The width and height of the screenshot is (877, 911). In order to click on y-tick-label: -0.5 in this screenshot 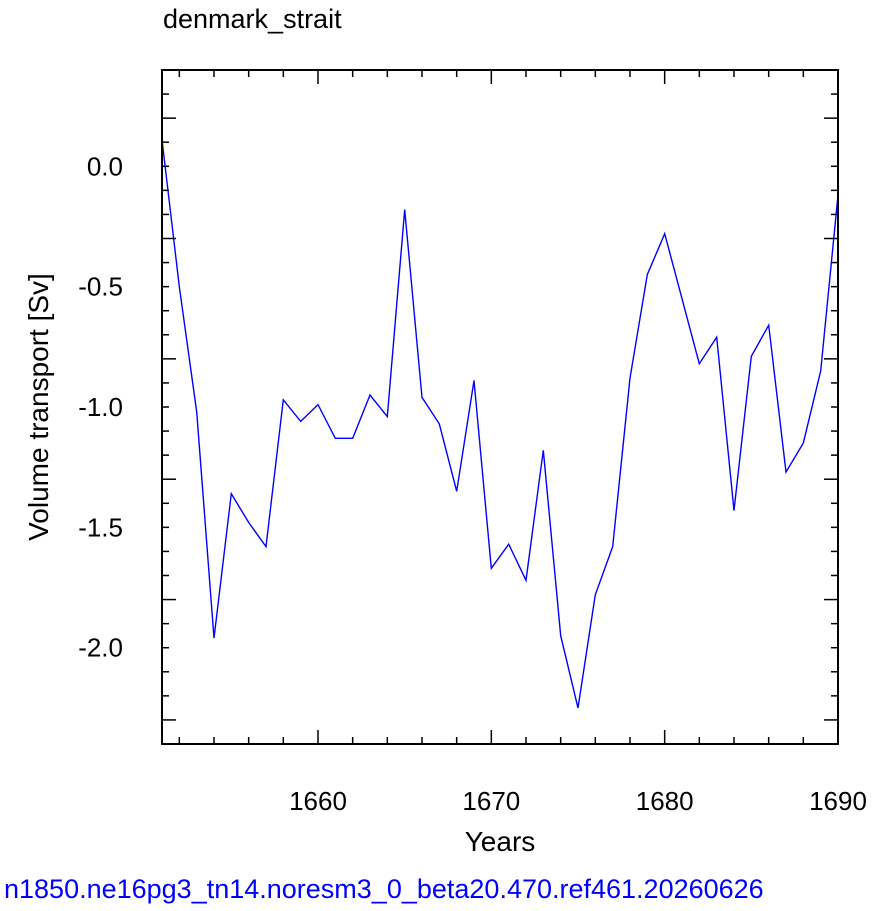, I will do `click(100, 287)`.